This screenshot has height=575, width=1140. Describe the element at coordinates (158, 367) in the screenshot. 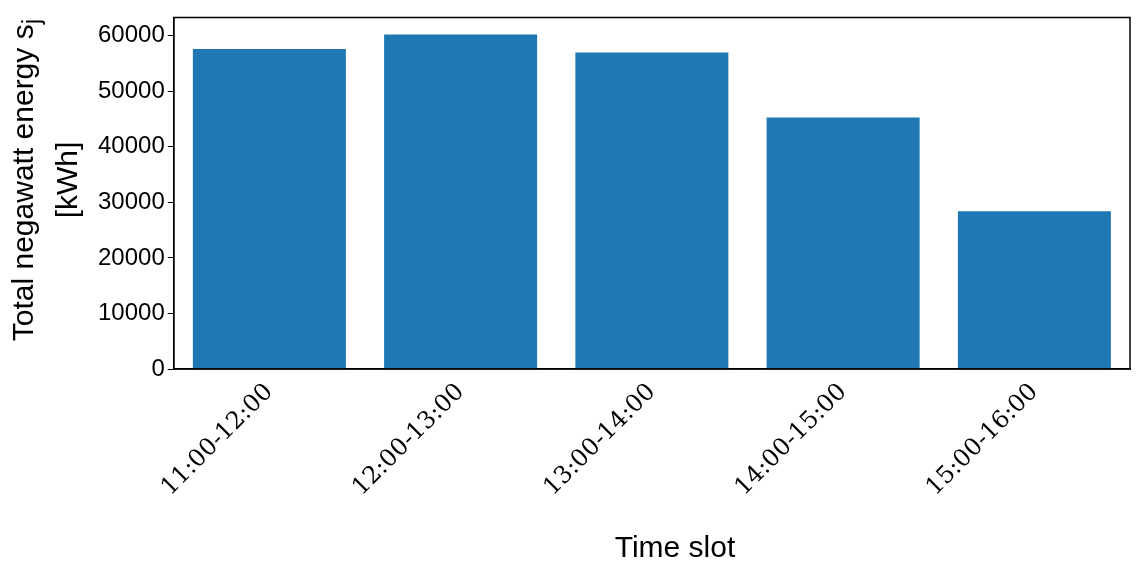

I see `y-tick-label: 0` at that location.